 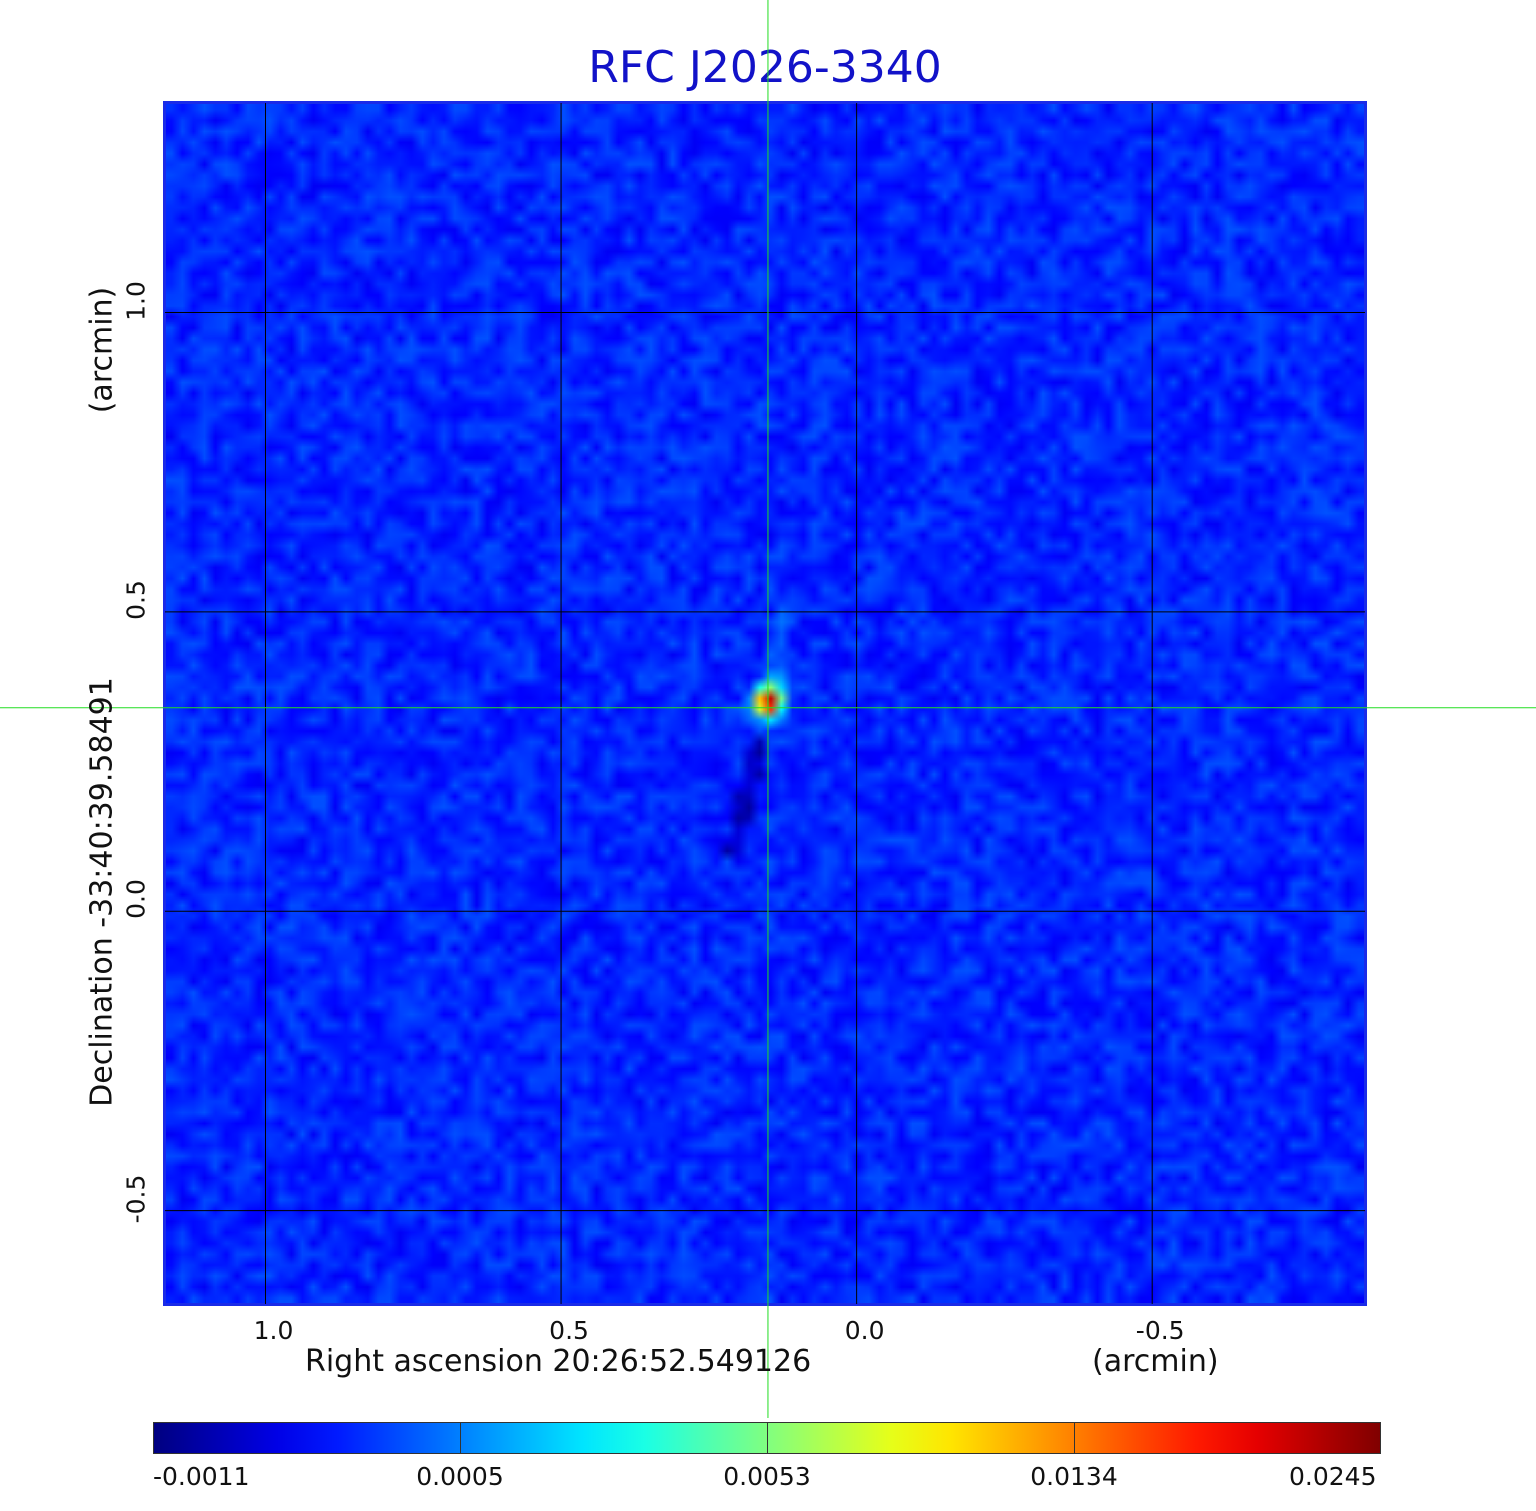 What do you see at coordinates (569, 1330) in the screenshot?
I see `x-tick-label: 0.5` at bounding box center [569, 1330].